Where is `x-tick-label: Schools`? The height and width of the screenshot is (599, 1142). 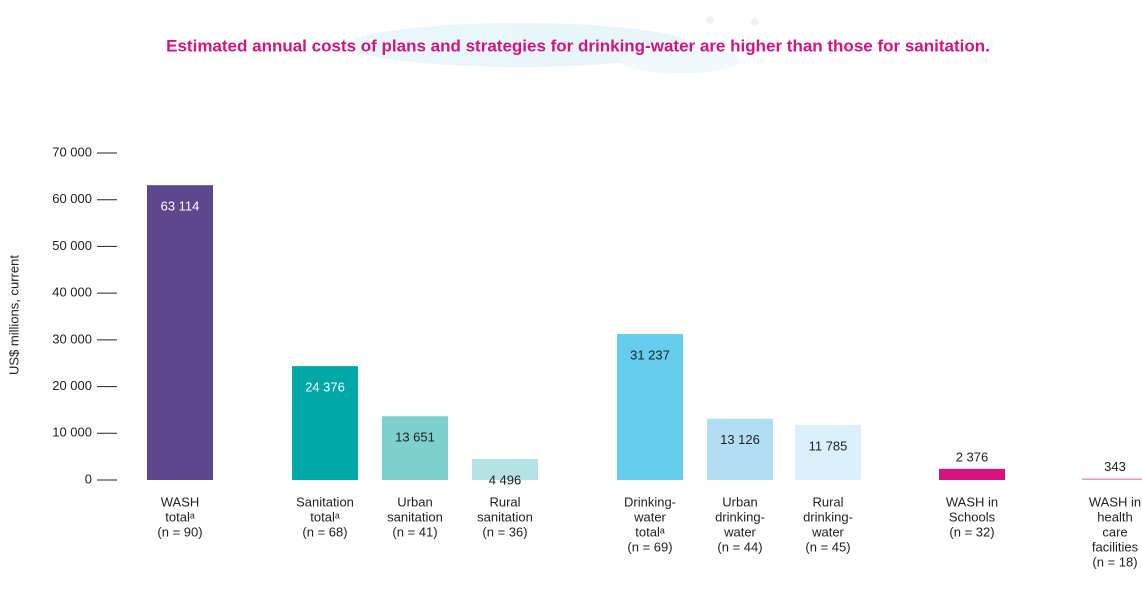 x-tick-label: Schools is located at coordinates (972, 516).